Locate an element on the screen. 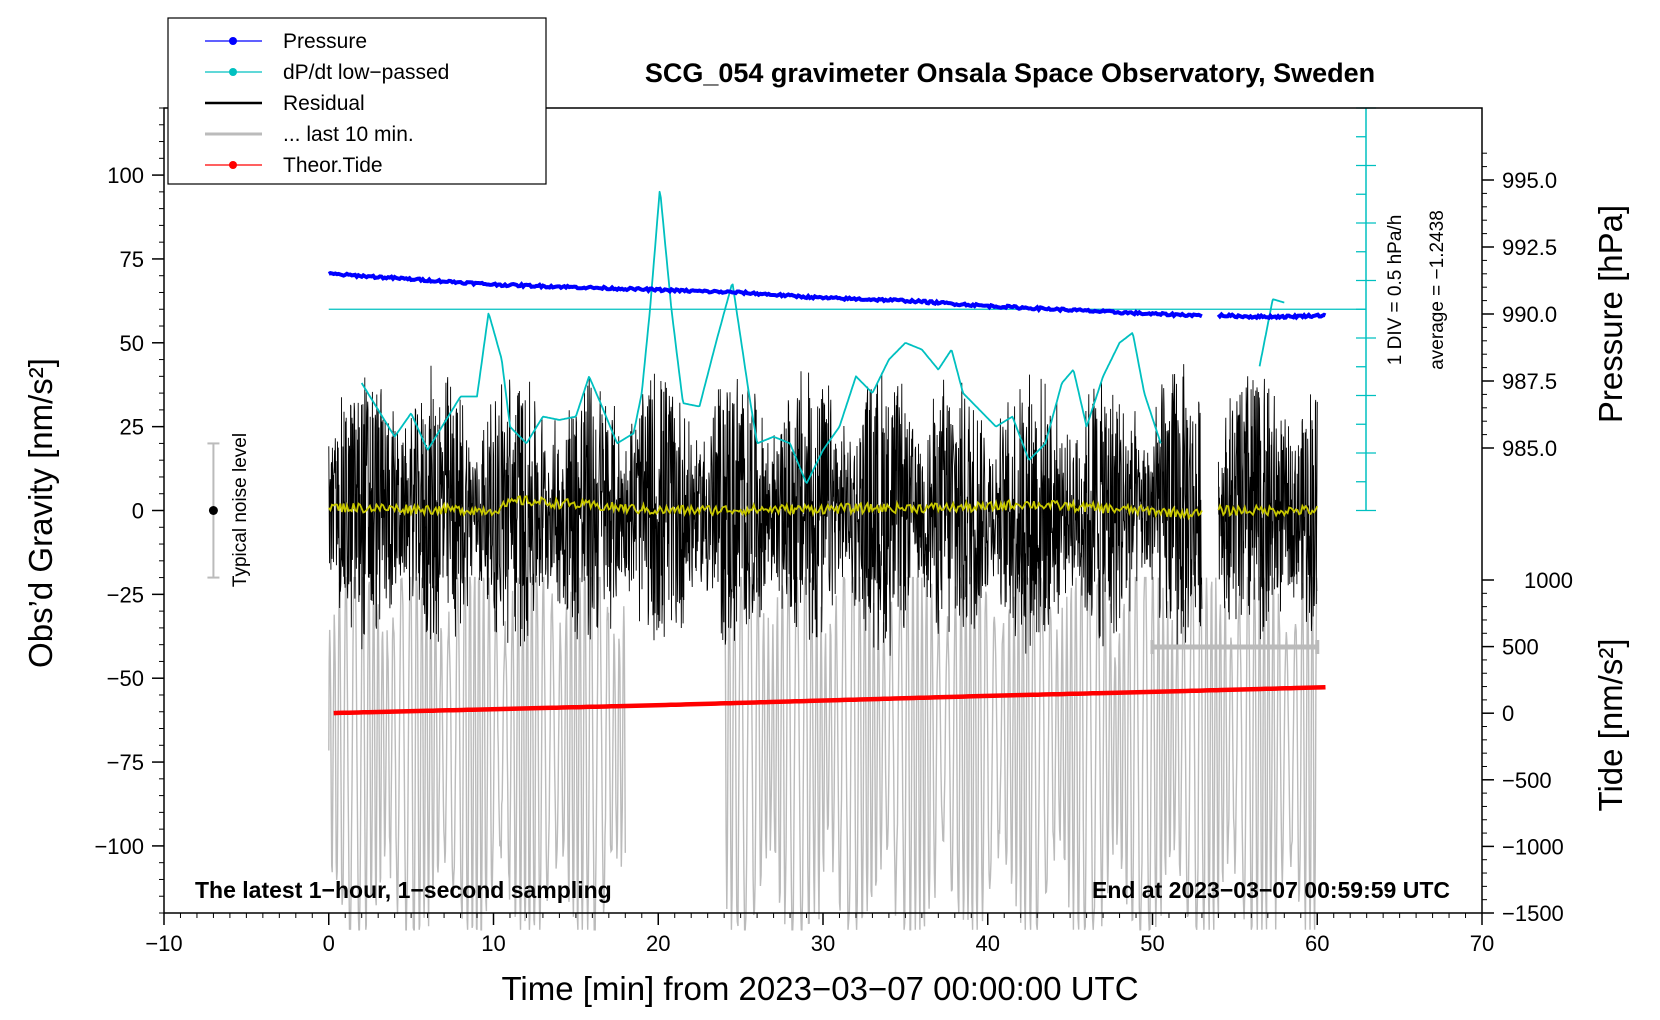 Image resolution: width=1660 pixels, height=1020 pixels. y-left-tick-label: −25 is located at coordinates (125, 594).